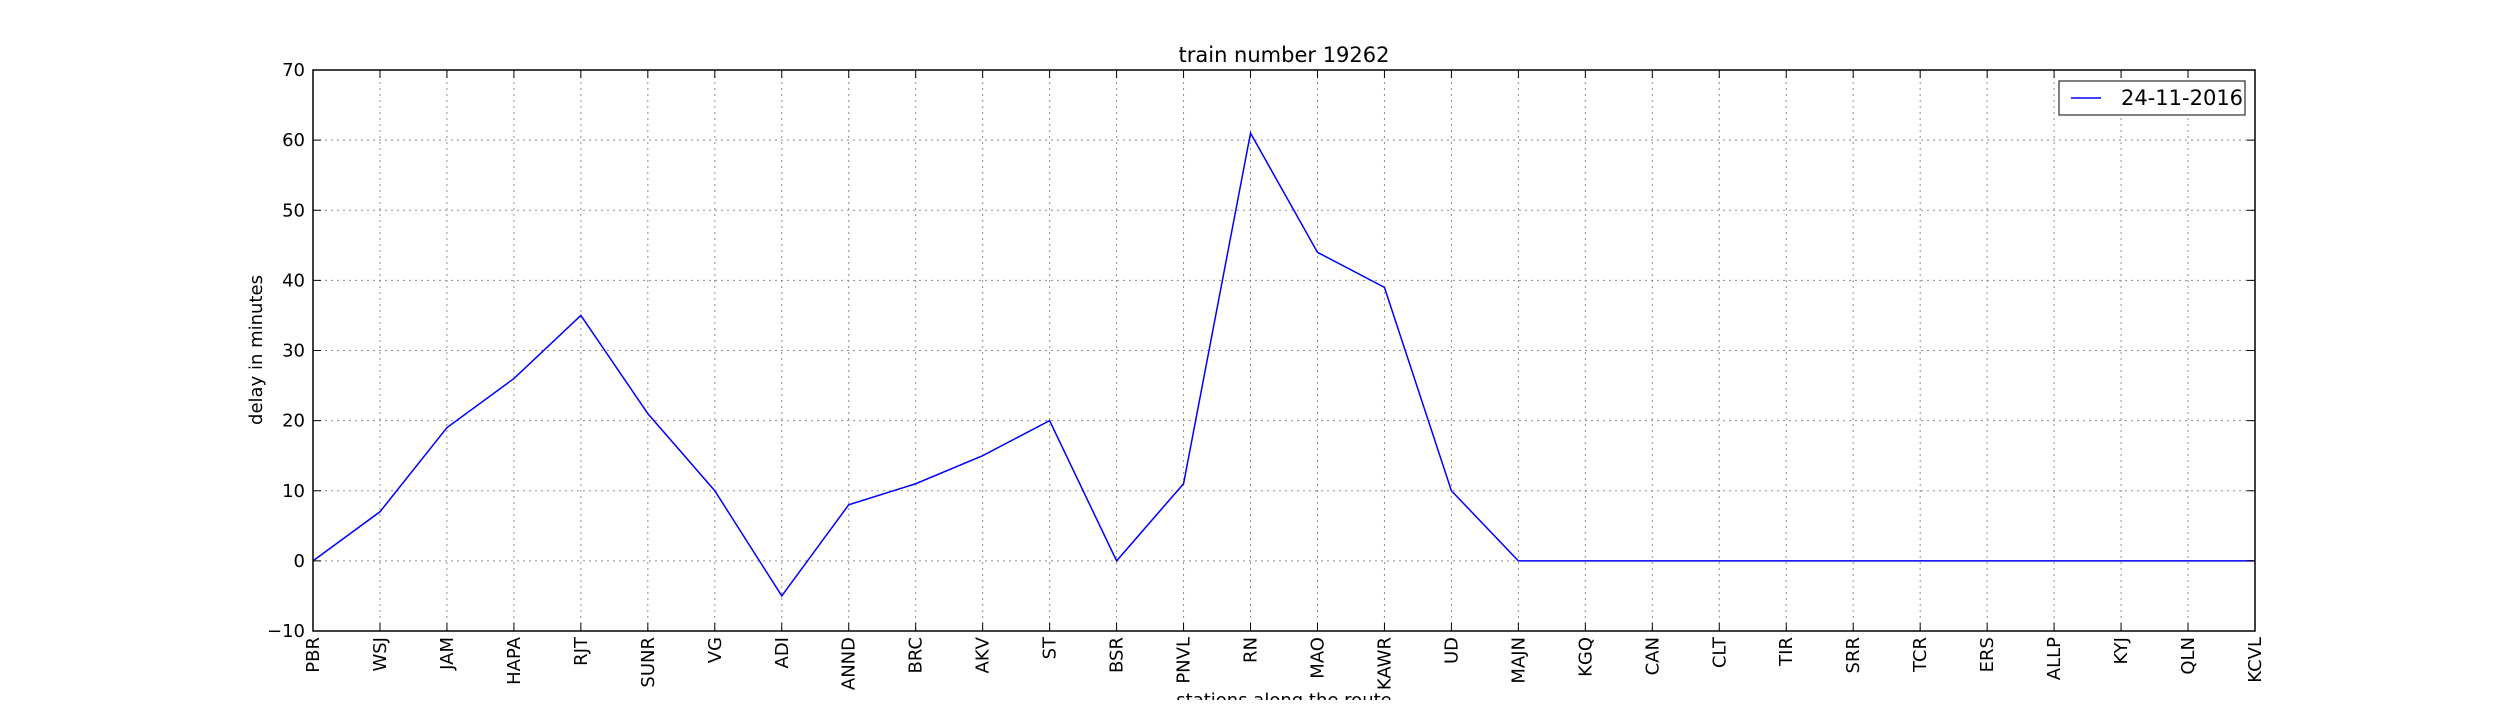 The height and width of the screenshot is (704, 2500). I want to click on x-tick-label: AKV, so click(983, 654).